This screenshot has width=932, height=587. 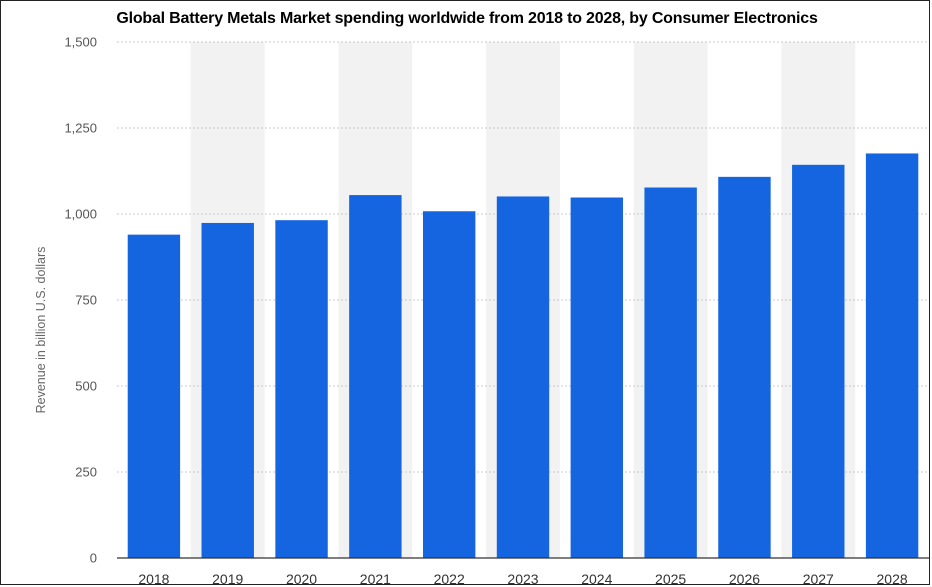 What do you see at coordinates (41, 330) in the screenshot?
I see `y-axis-label: Revenue in billion U.S. dollars` at bounding box center [41, 330].